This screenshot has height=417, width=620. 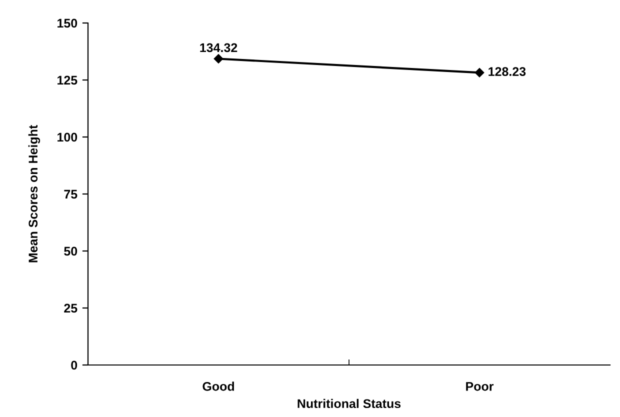 What do you see at coordinates (71, 308) in the screenshot?
I see `y-tick-label: 25` at bounding box center [71, 308].